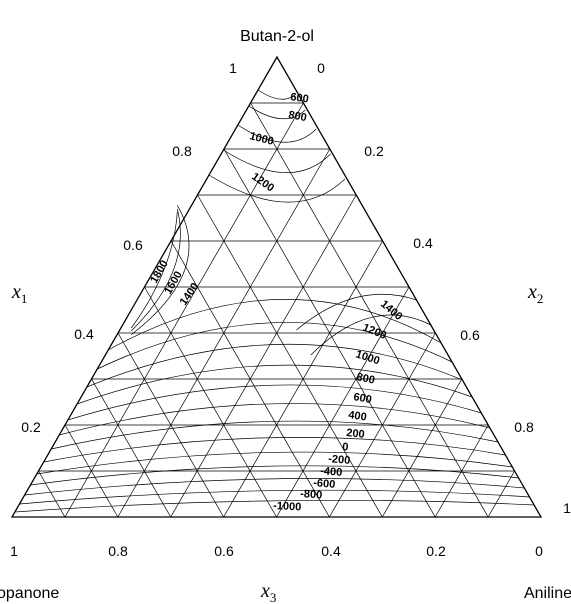  What do you see at coordinates (133, 245) in the screenshot?
I see `tick-left-0.6: 0.6` at bounding box center [133, 245].